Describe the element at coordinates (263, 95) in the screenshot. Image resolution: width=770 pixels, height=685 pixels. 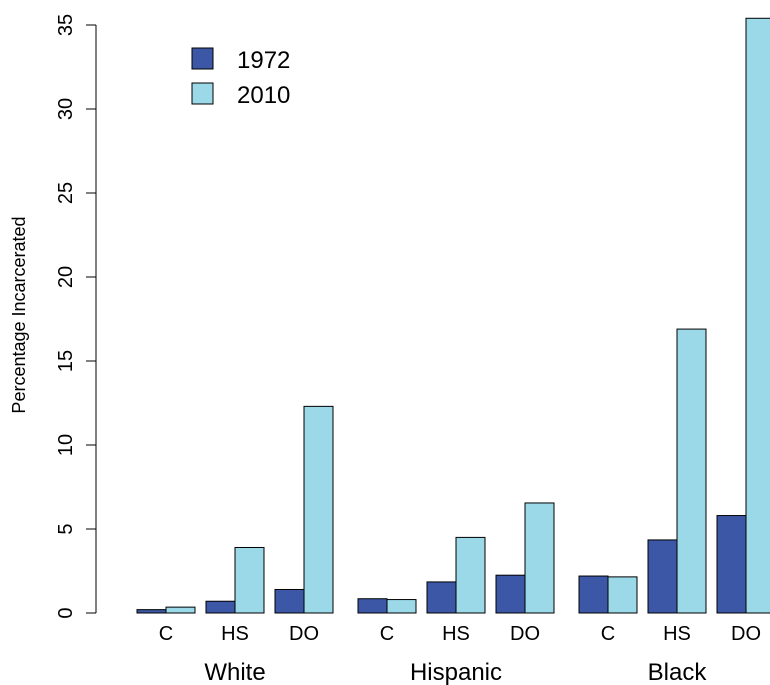
I see `legend-label-2010: 2010` at that location.